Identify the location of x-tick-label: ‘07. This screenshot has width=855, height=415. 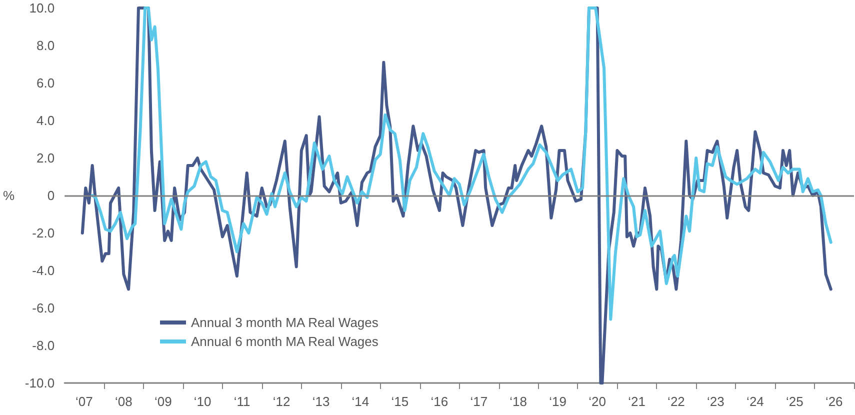
(84, 401).